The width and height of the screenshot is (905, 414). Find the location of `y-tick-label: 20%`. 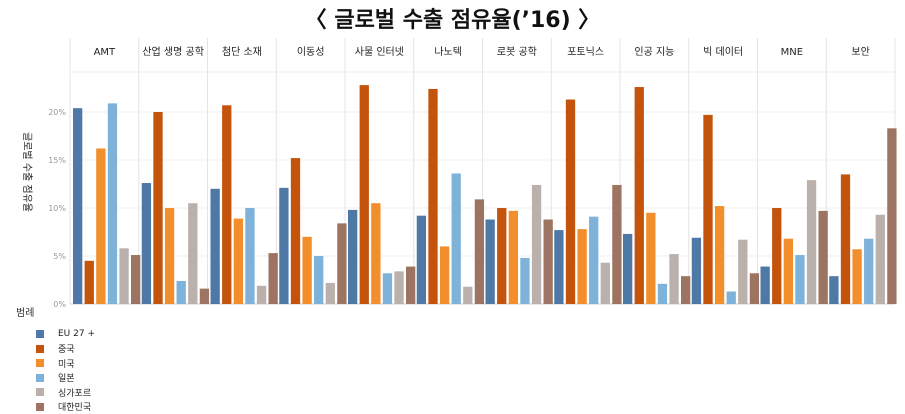

y-tick-label: 20% is located at coordinates (57, 112).